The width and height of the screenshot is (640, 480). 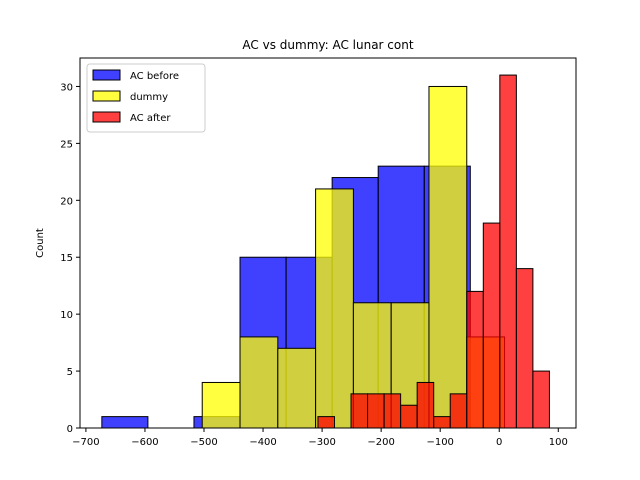 What do you see at coordinates (70, 372) in the screenshot?
I see `y-tick-label: 5` at bounding box center [70, 372].